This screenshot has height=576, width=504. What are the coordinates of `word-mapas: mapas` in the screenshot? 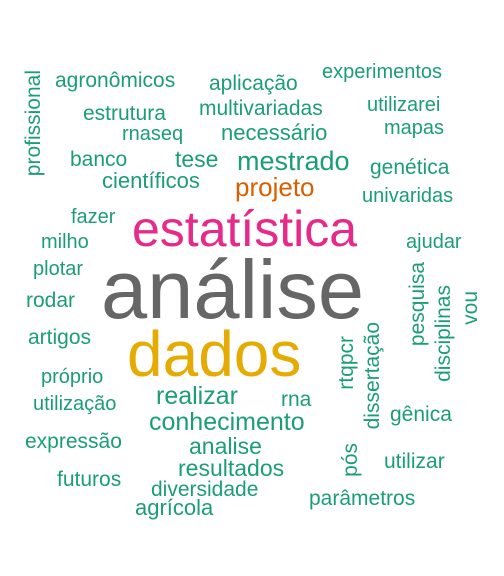 It's located at (414, 128).